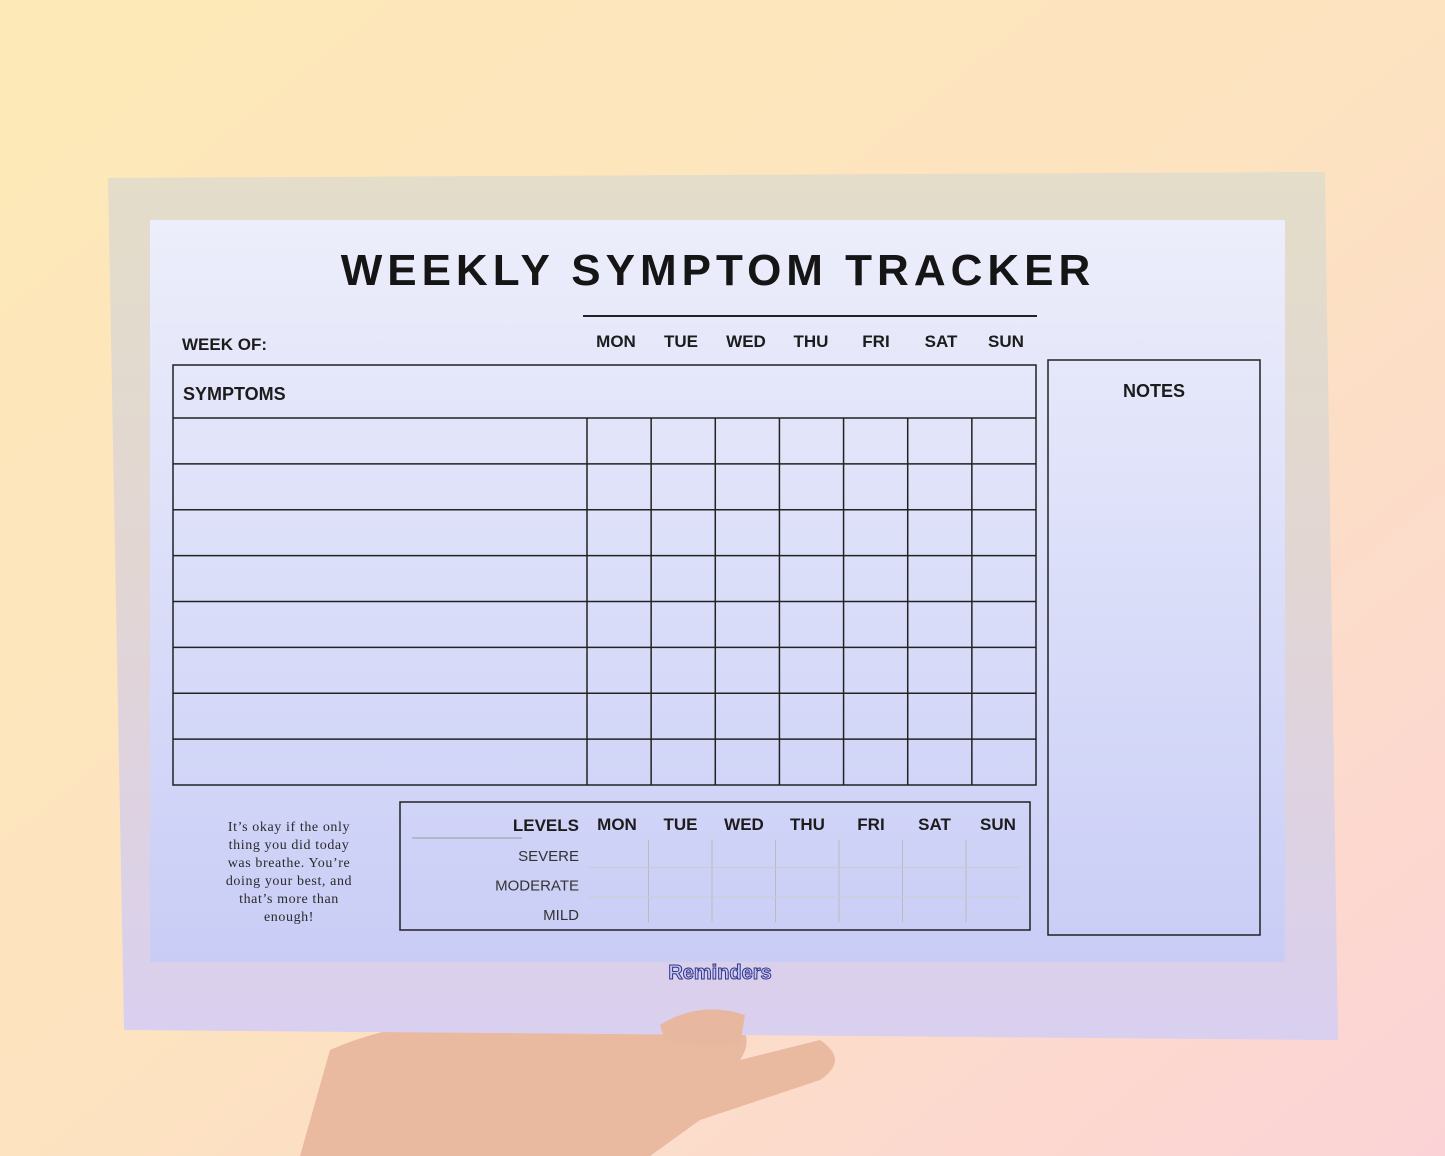 The width and height of the screenshot is (1445, 1156). Describe the element at coordinates (289, 863) in the screenshot. I see `quote-line: was breathe. You’re` at that location.